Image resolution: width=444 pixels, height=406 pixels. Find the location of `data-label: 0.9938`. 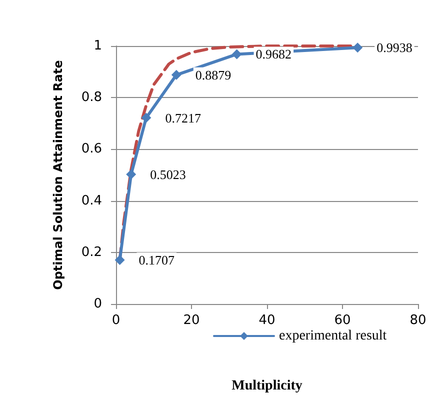

data-label: 0.9938 is located at coordinates (394, 48).